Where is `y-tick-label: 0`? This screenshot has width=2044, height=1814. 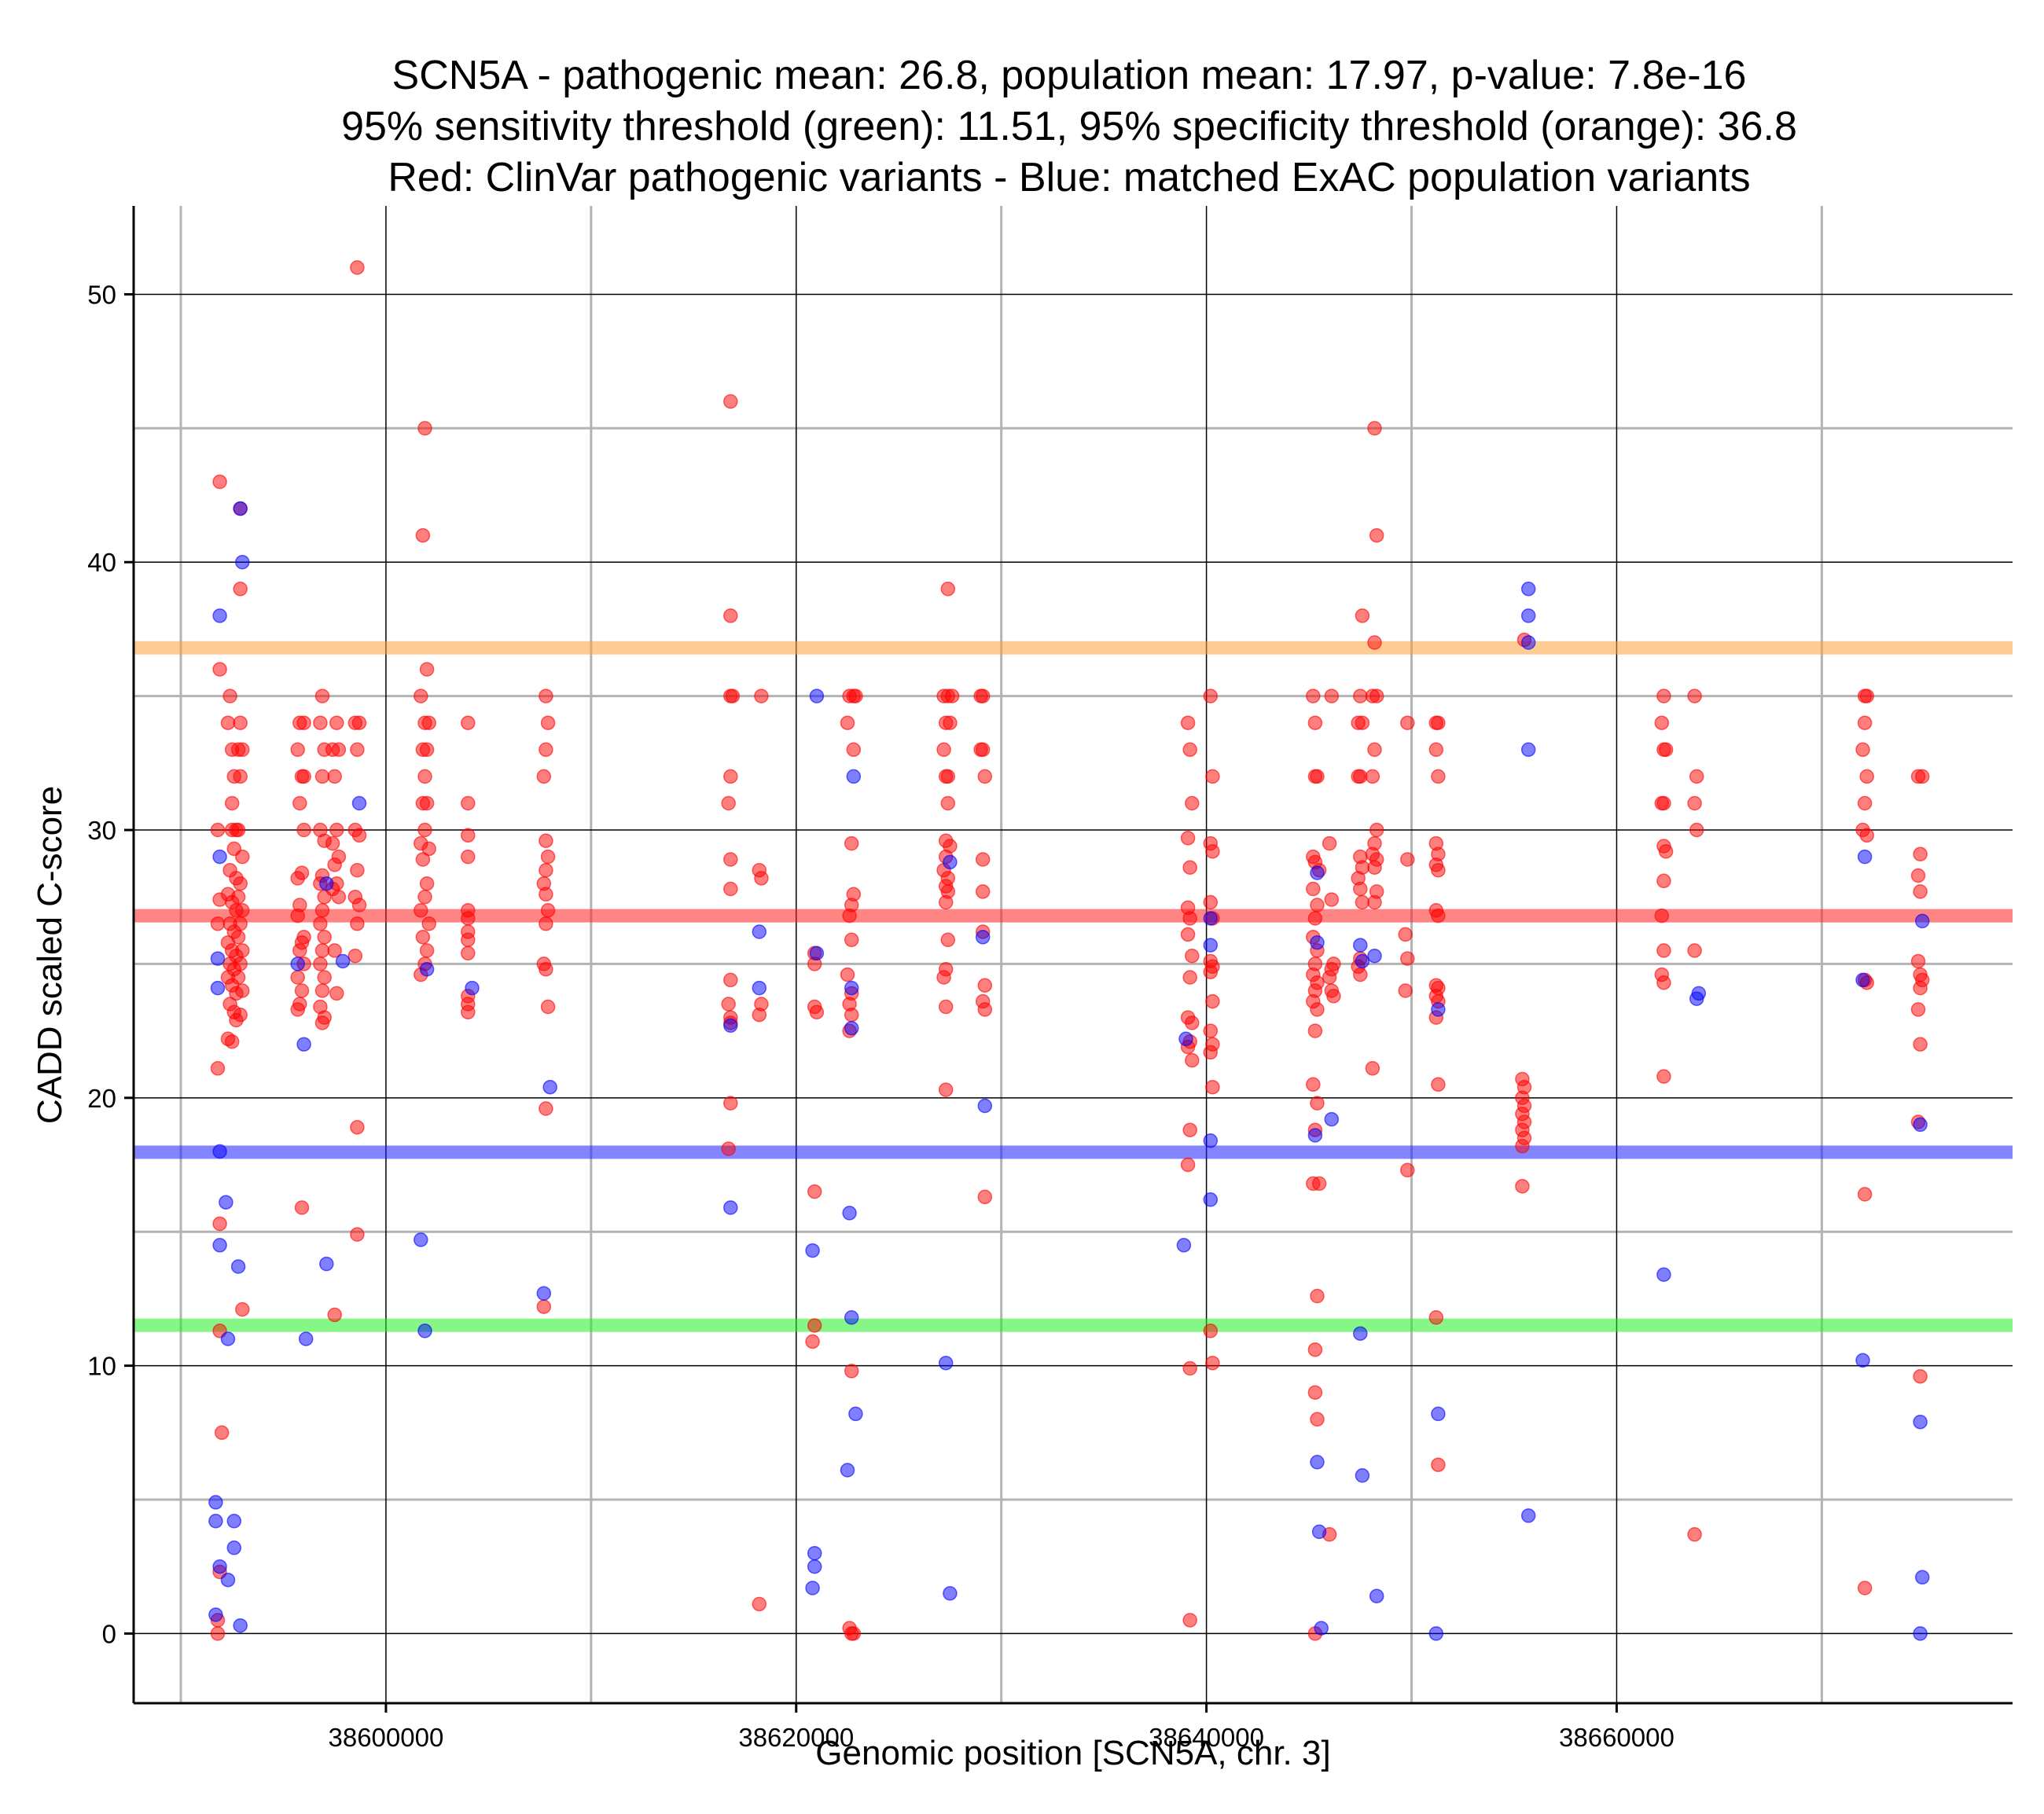 y-tick-label: 0 is located at coordinates (109, 1633).